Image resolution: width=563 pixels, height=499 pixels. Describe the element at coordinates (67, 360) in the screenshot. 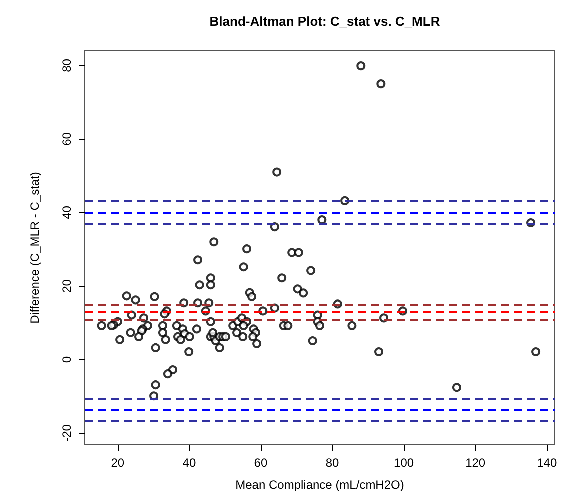

I see `y-tick-label: 0` at that location.